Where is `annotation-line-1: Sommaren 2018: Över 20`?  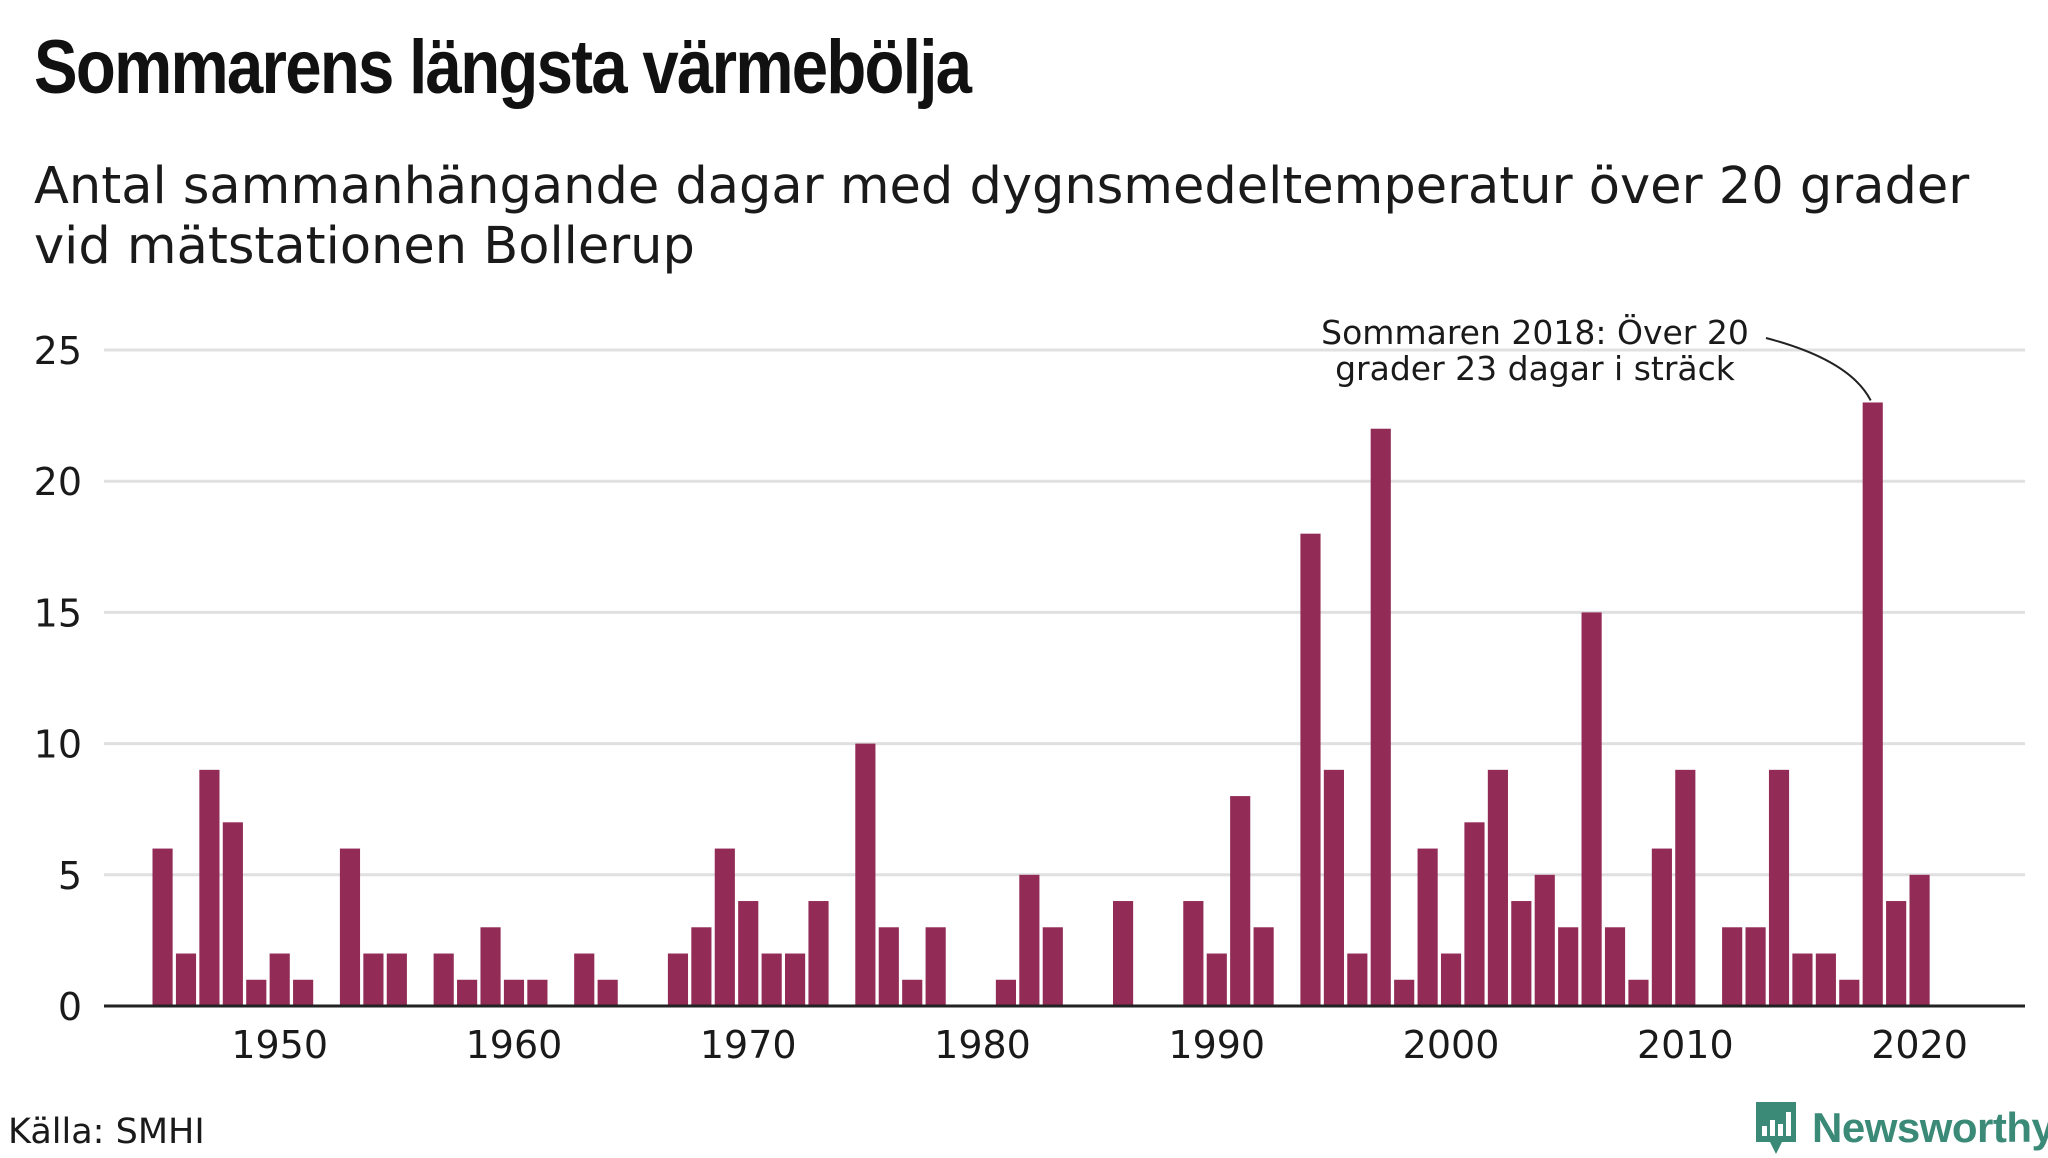 annotation-line-1: Sommaren 2018: Över 20 is located at coordinates (1535, 332).